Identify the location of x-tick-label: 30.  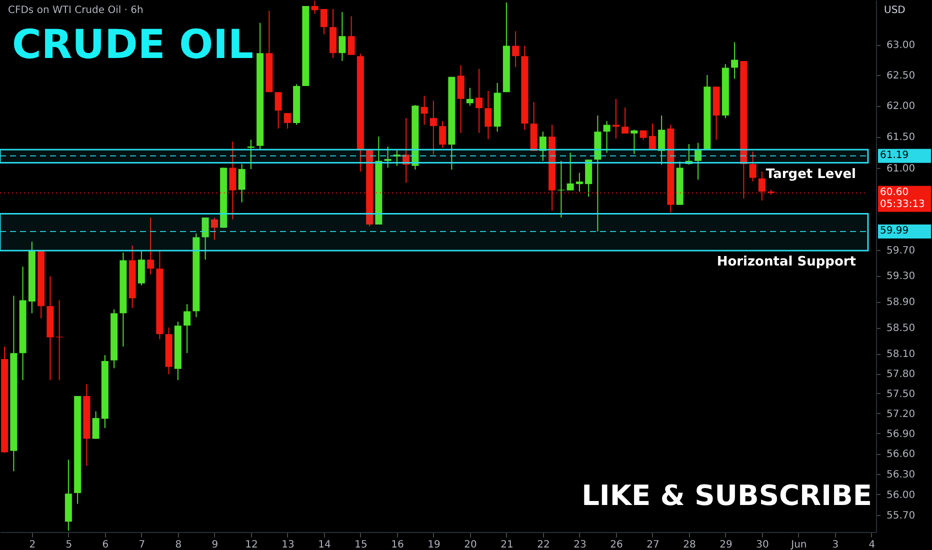
(762, 545).